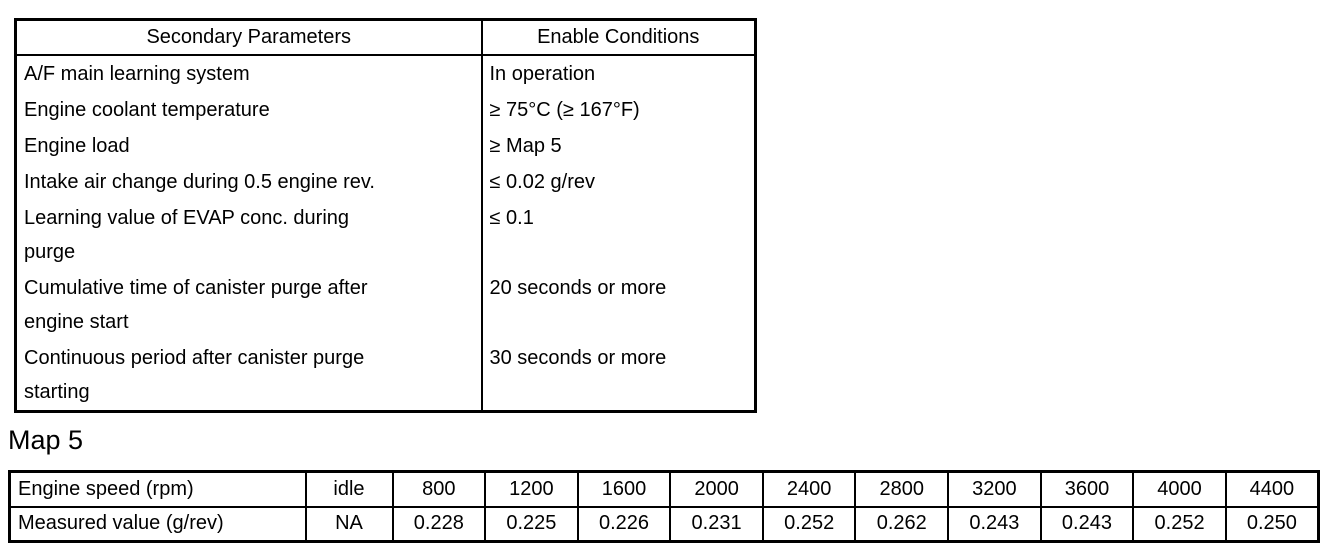 Image resolution: width=1344 pixels, height=556 pixels. I want to click on condition-cell: 30 seconds or more, so click(578, 357).